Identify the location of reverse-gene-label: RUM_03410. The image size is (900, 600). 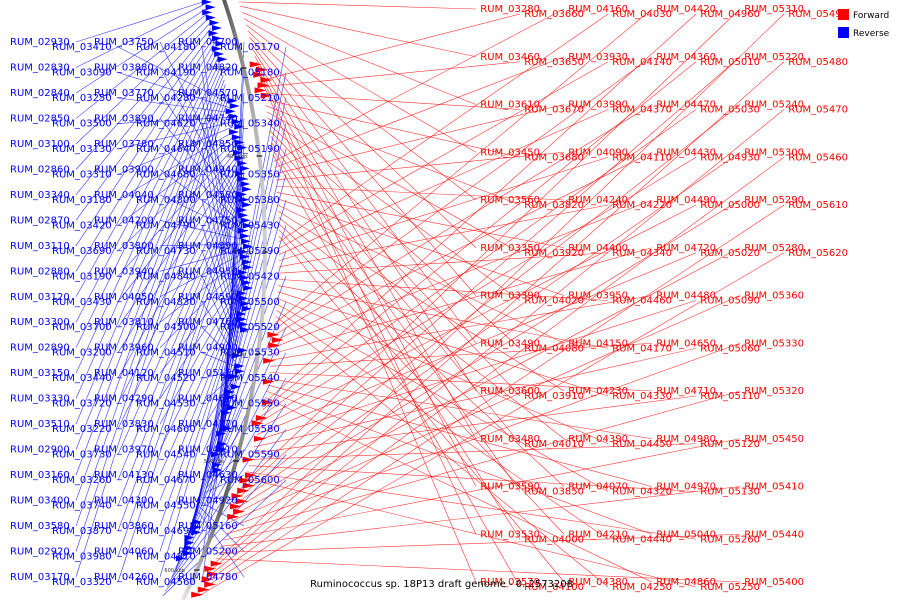
(82, 47).